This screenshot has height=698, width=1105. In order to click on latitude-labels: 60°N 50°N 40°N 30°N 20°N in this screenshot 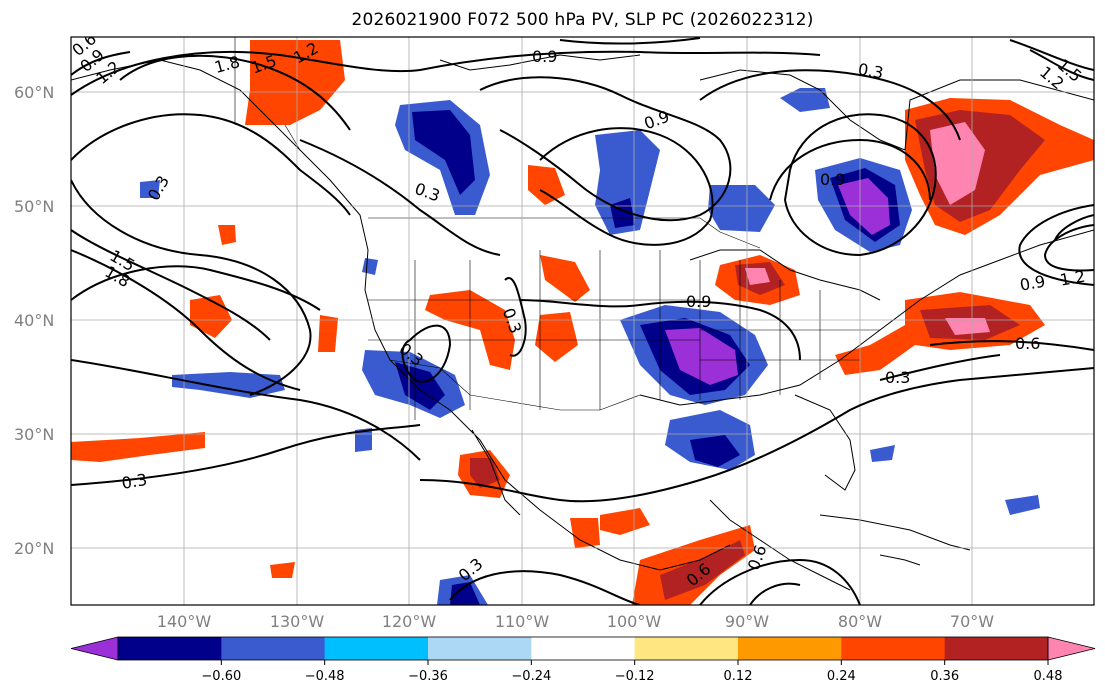, I will do `click(34, 320)`.